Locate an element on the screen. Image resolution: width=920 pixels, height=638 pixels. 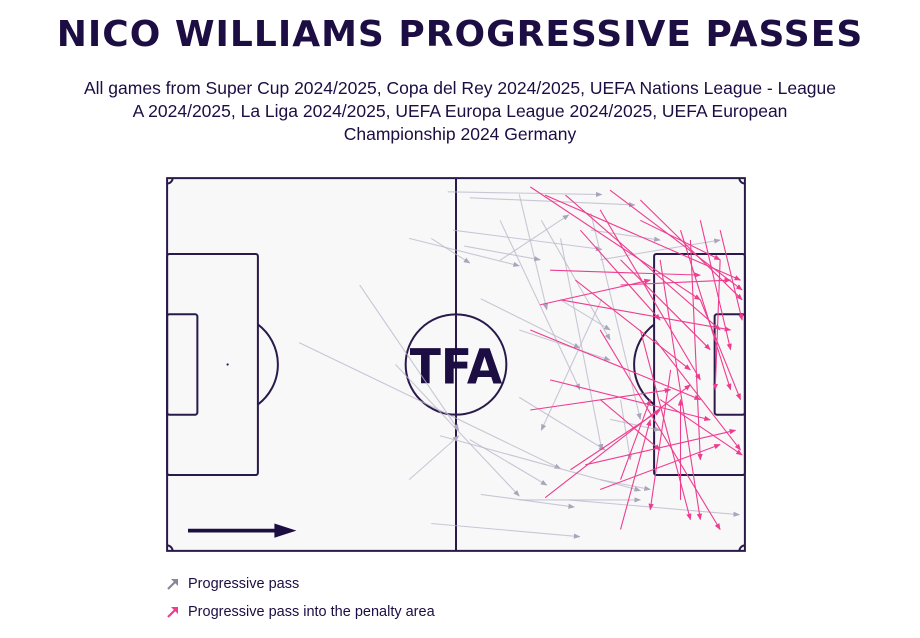
legend-label: Progressive pass is located at coordinates (244, 584).